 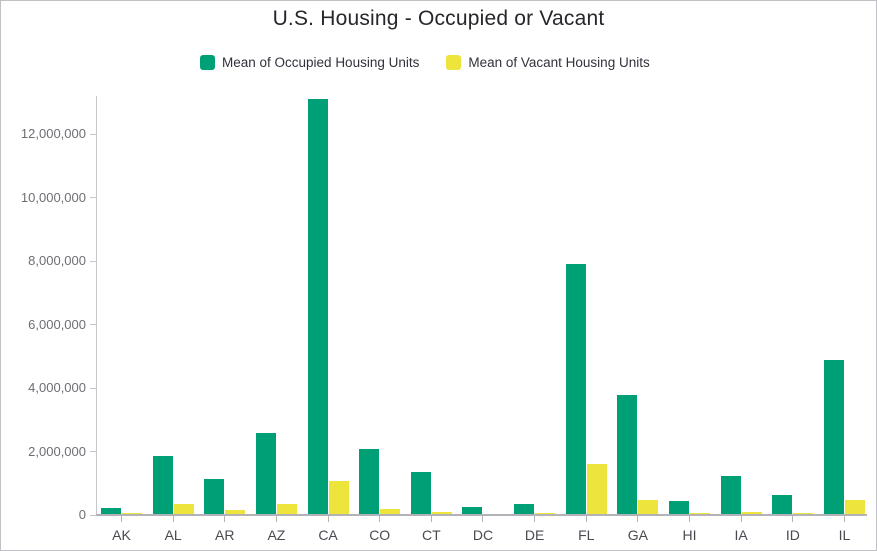 What do you see at coordinates (637, 535) in the screenshot?
I see `x-tick-label: GA` at bounding box center [637, 535].